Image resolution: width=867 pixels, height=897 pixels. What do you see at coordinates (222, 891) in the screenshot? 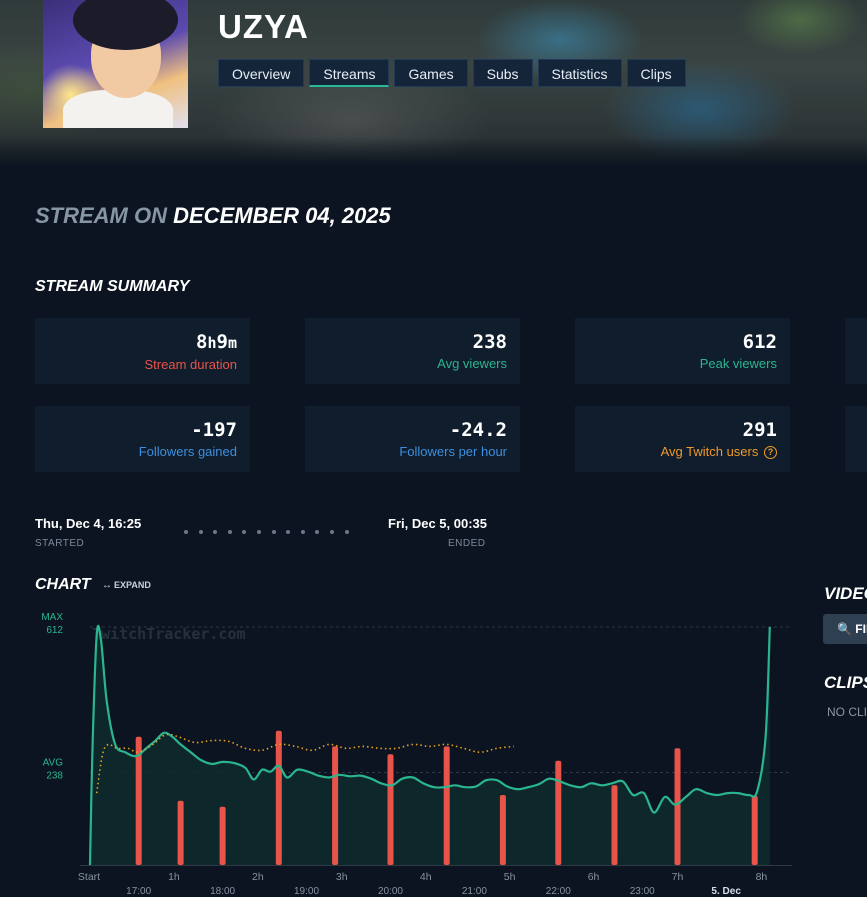
I see `x-time-label: 18:00` at bounding box center [222, 891].